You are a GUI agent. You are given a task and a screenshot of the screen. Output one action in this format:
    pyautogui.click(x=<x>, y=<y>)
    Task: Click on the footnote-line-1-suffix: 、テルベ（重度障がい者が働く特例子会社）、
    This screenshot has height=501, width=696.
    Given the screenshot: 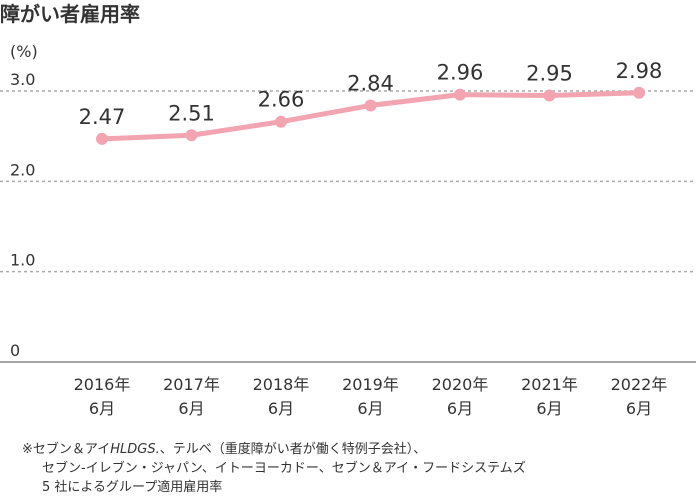 What is the action you would take?
    pyautogui.click(x=293, y=449)
    